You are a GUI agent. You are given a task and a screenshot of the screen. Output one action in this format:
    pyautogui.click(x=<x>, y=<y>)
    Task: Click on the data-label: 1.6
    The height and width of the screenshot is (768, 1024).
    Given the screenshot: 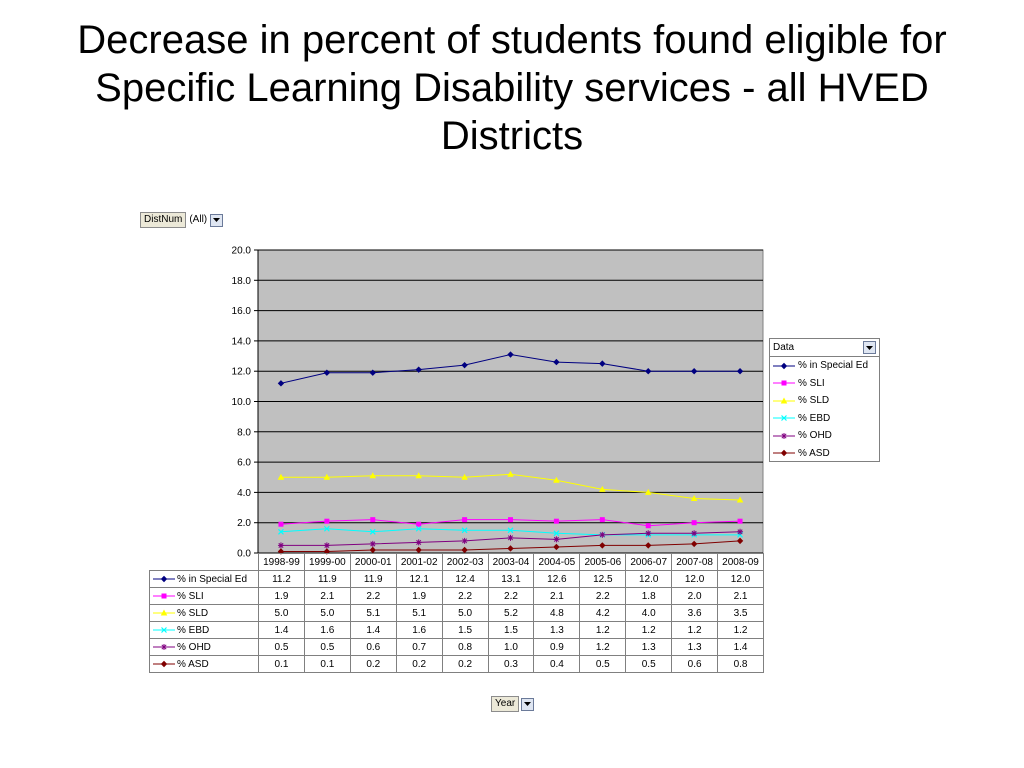 What is the action you would take?
    pyautogui.click(x=419, y=630)
    